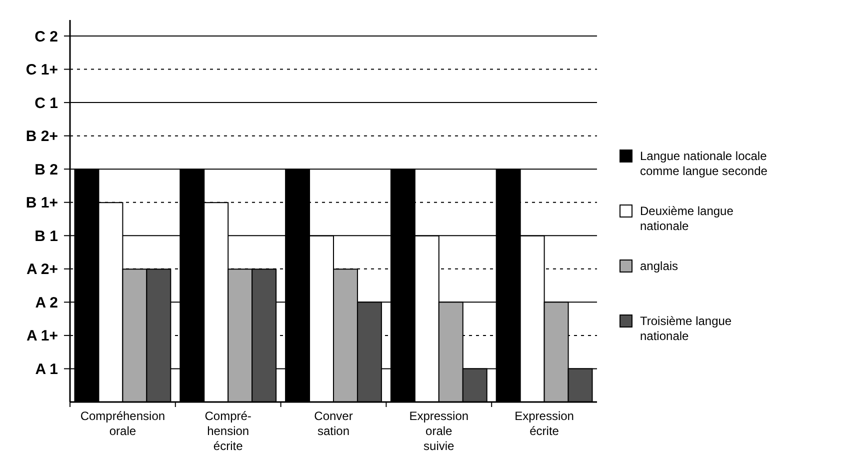  I want to click on x-tick-label: Compré- hension écrite, so click(228, 431).